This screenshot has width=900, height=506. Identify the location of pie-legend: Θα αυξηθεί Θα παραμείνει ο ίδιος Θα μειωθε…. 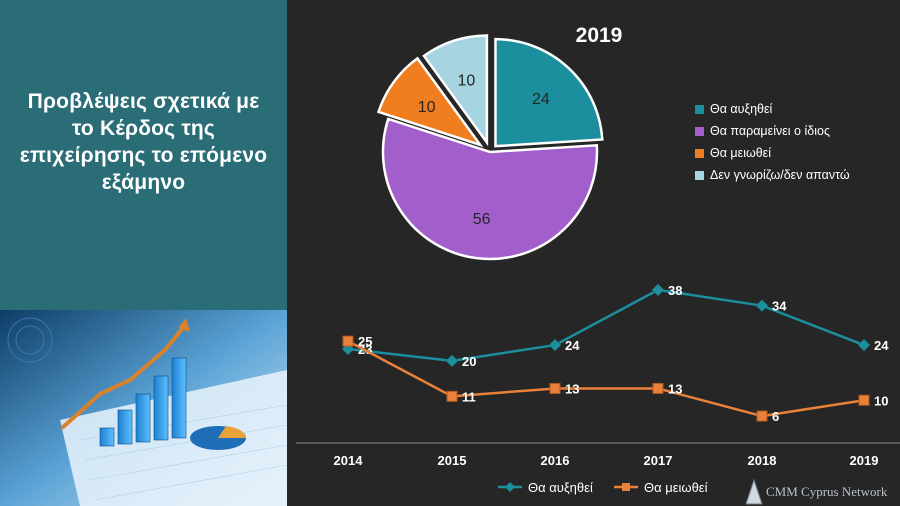
(772, 142).